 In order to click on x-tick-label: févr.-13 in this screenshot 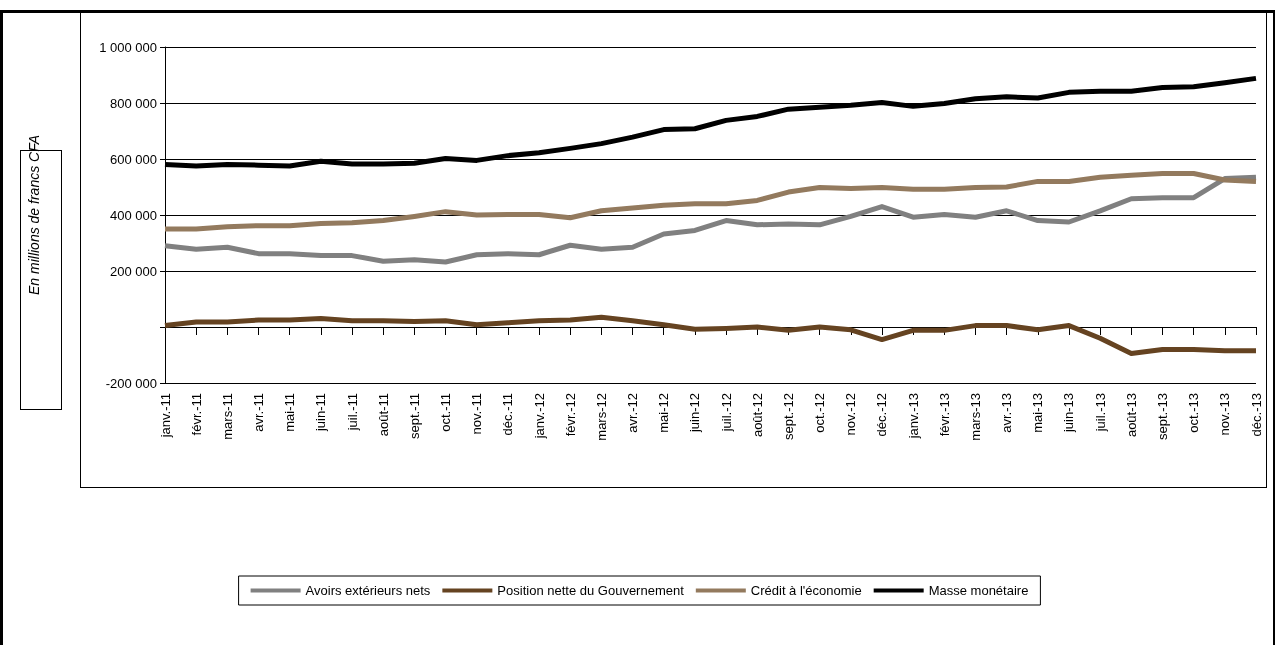, I will do `click(944, 415)`.